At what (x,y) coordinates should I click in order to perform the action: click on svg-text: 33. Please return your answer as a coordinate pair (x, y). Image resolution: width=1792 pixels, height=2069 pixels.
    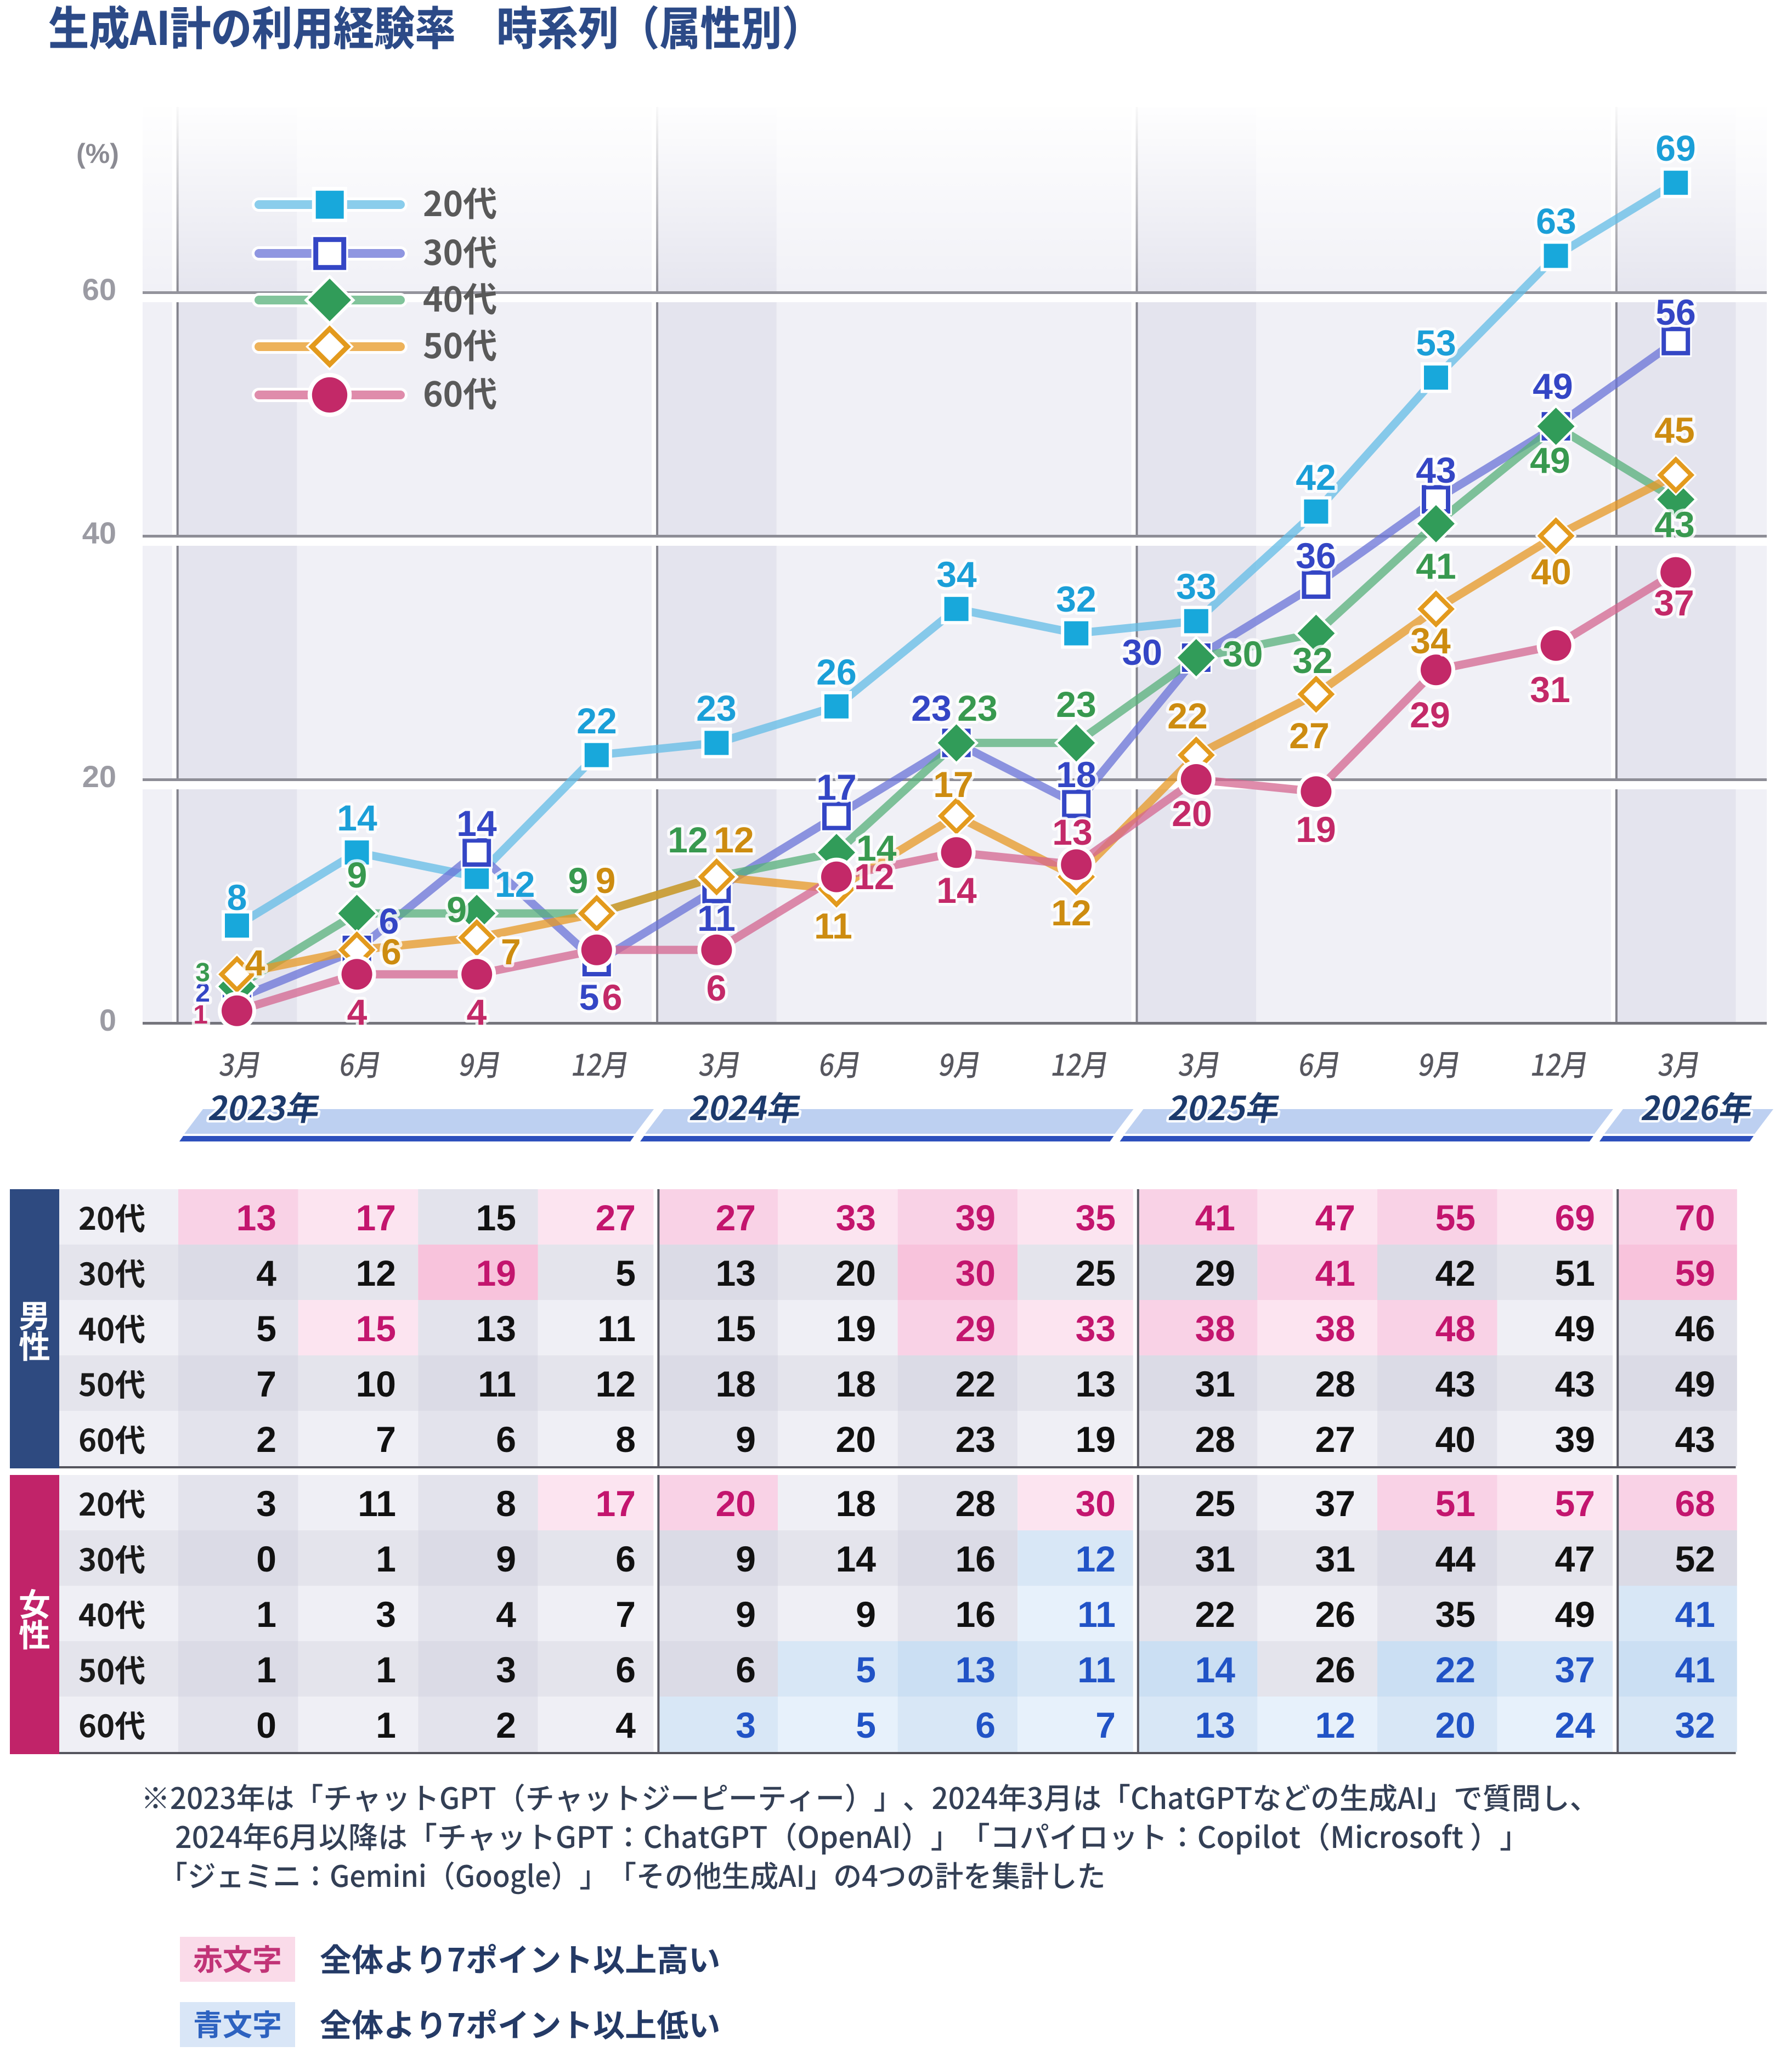
    Looking at the image, I should click on (1196, 586).